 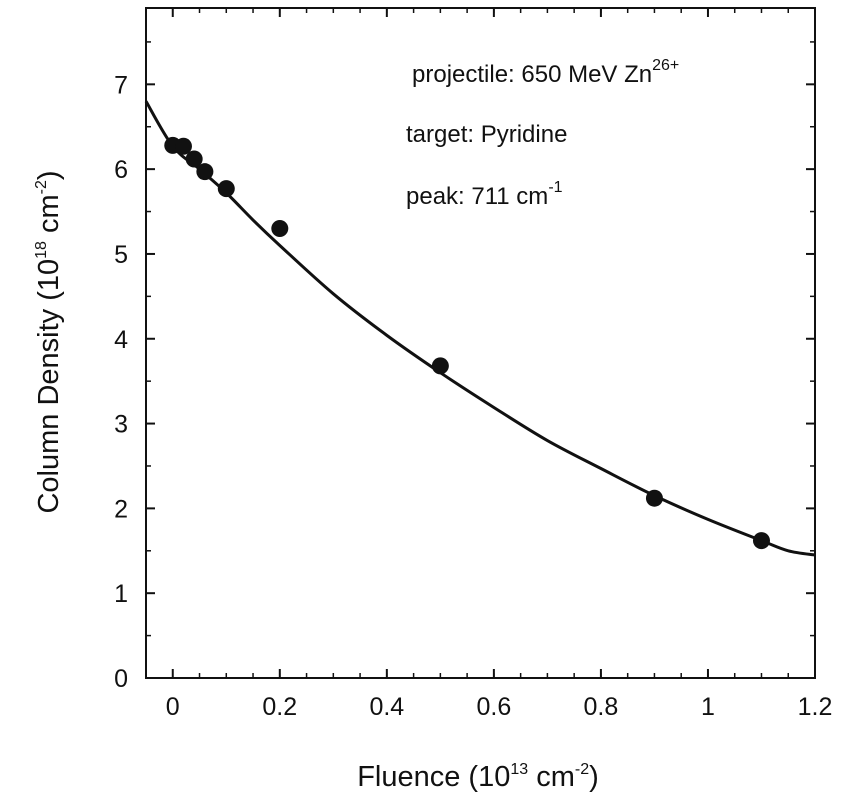 What do you see at coordinates (484, 194) in the screenshot?
I see `annotation-peak: peak: 711 cm-1` at bounding box center [484, 194].